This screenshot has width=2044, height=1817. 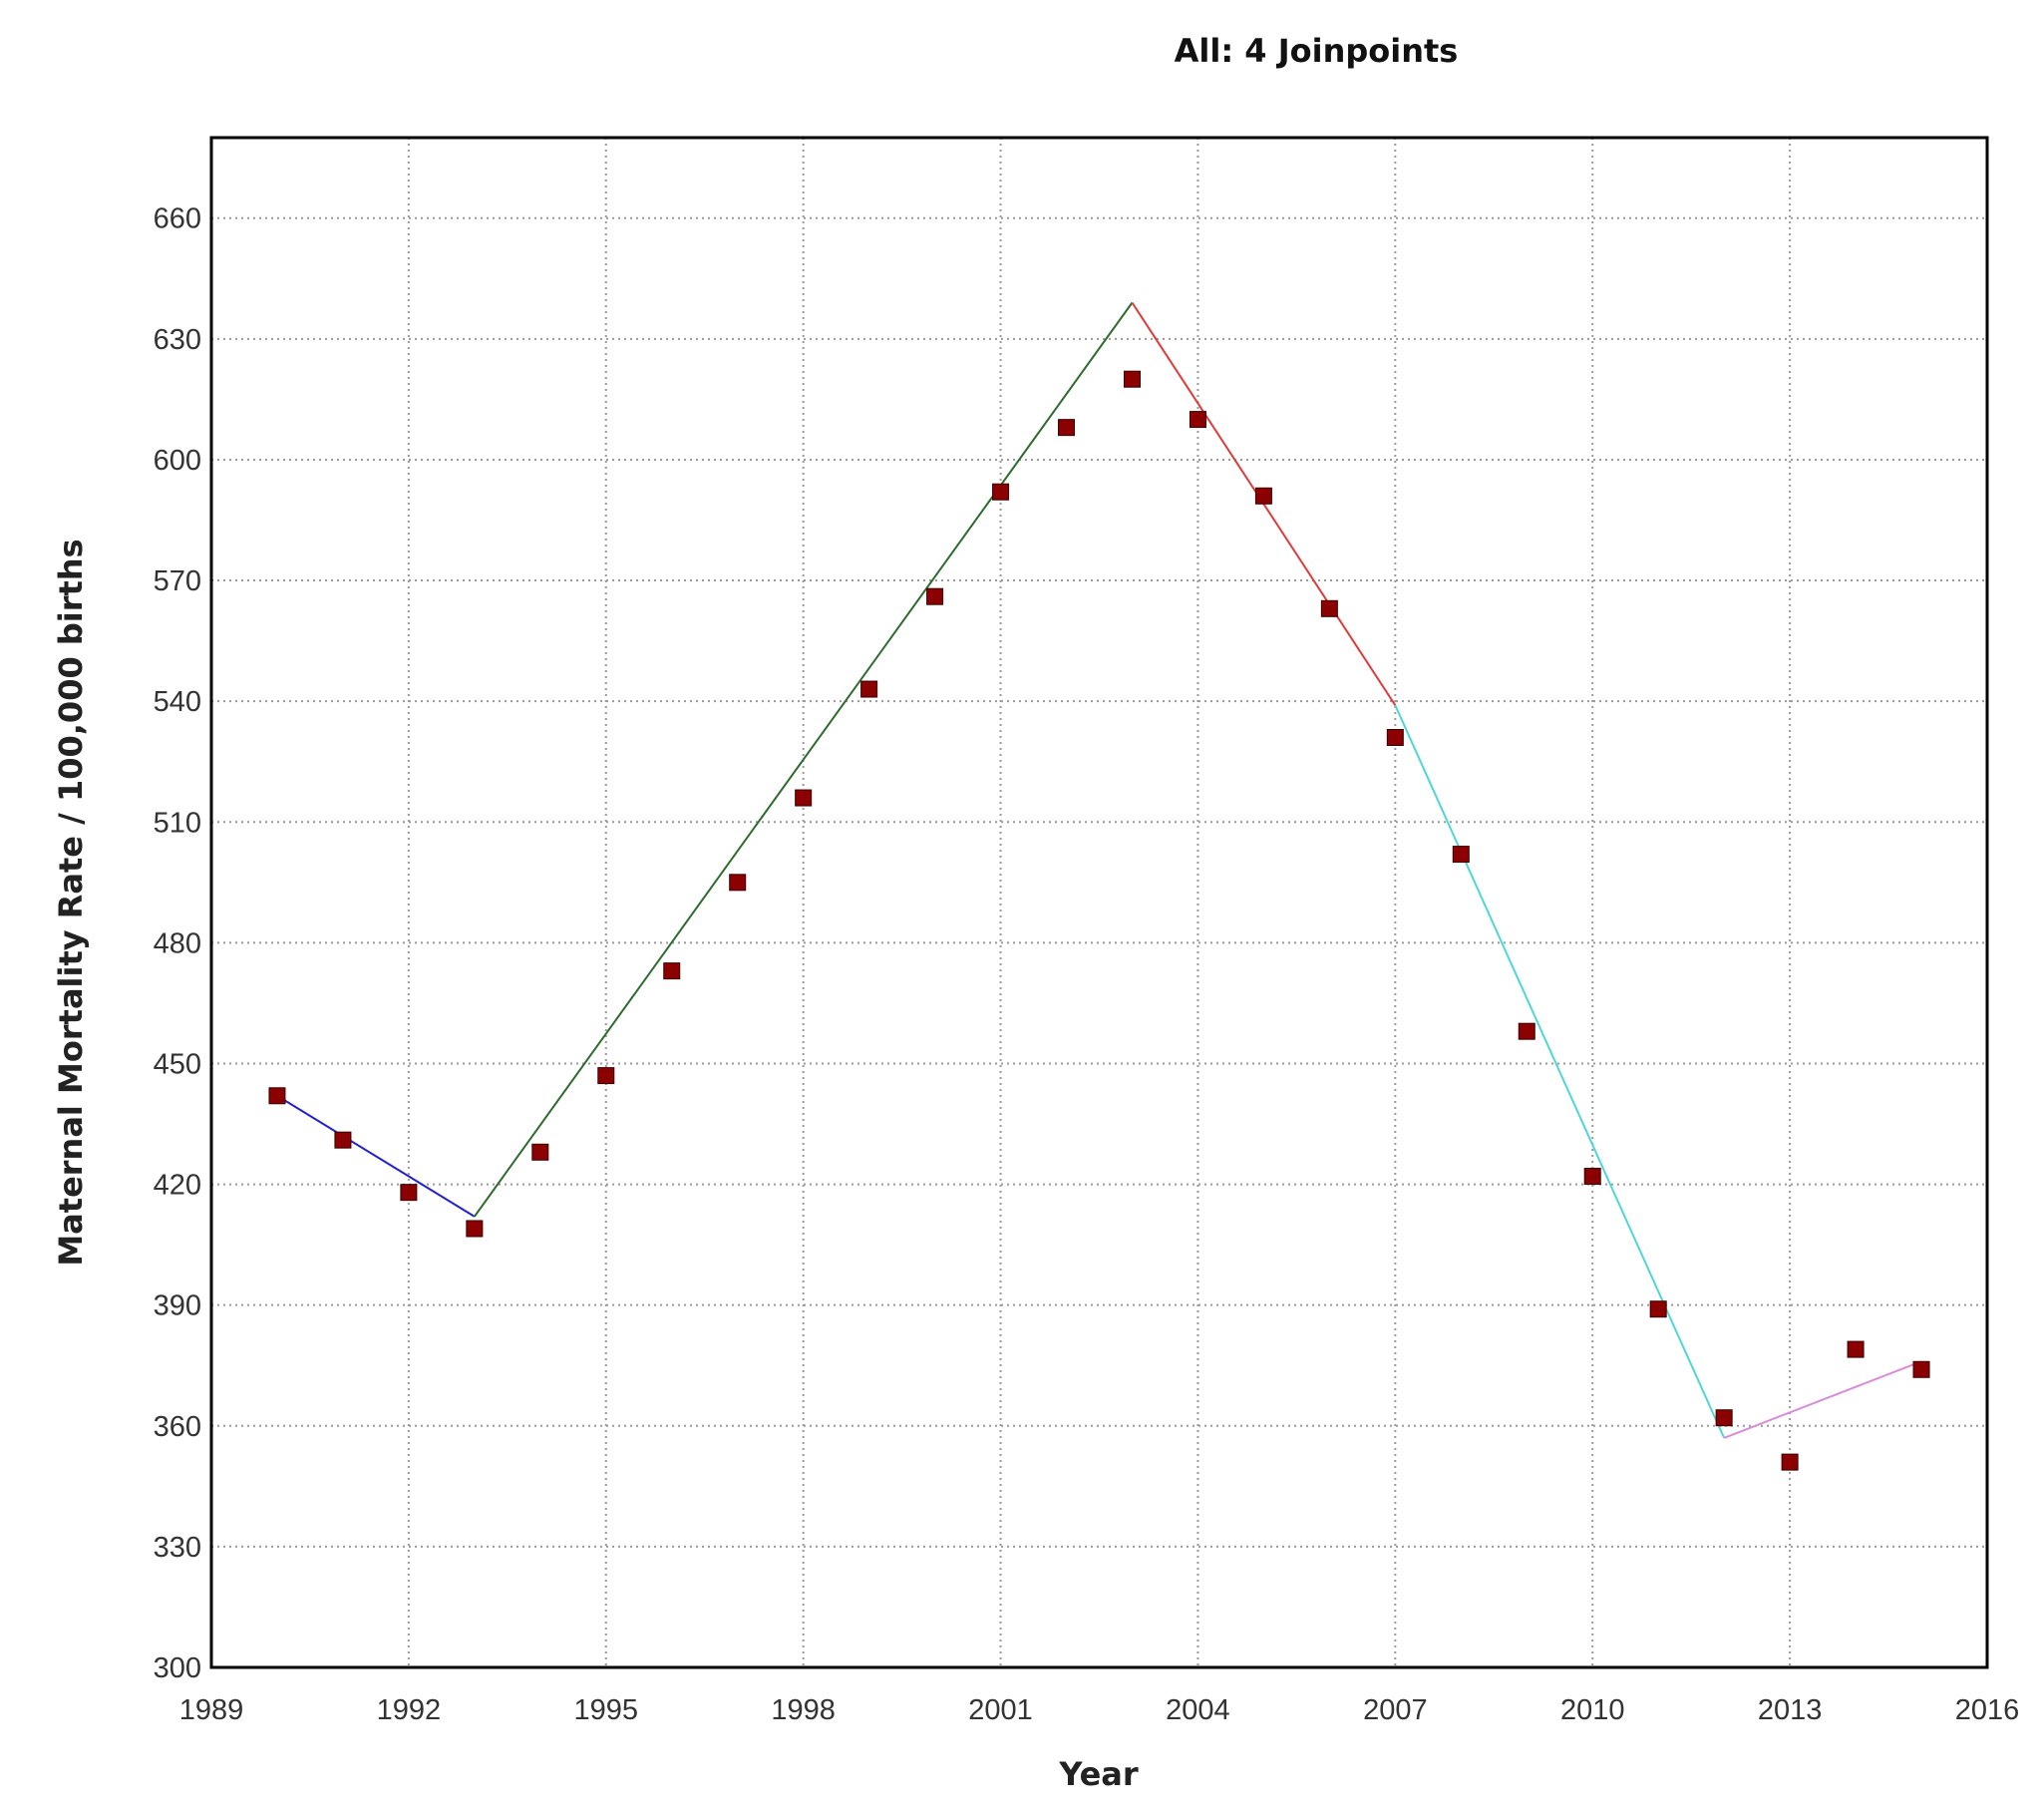 I want to click on x-axis-title: Year, so click(x=1098, y=1774).